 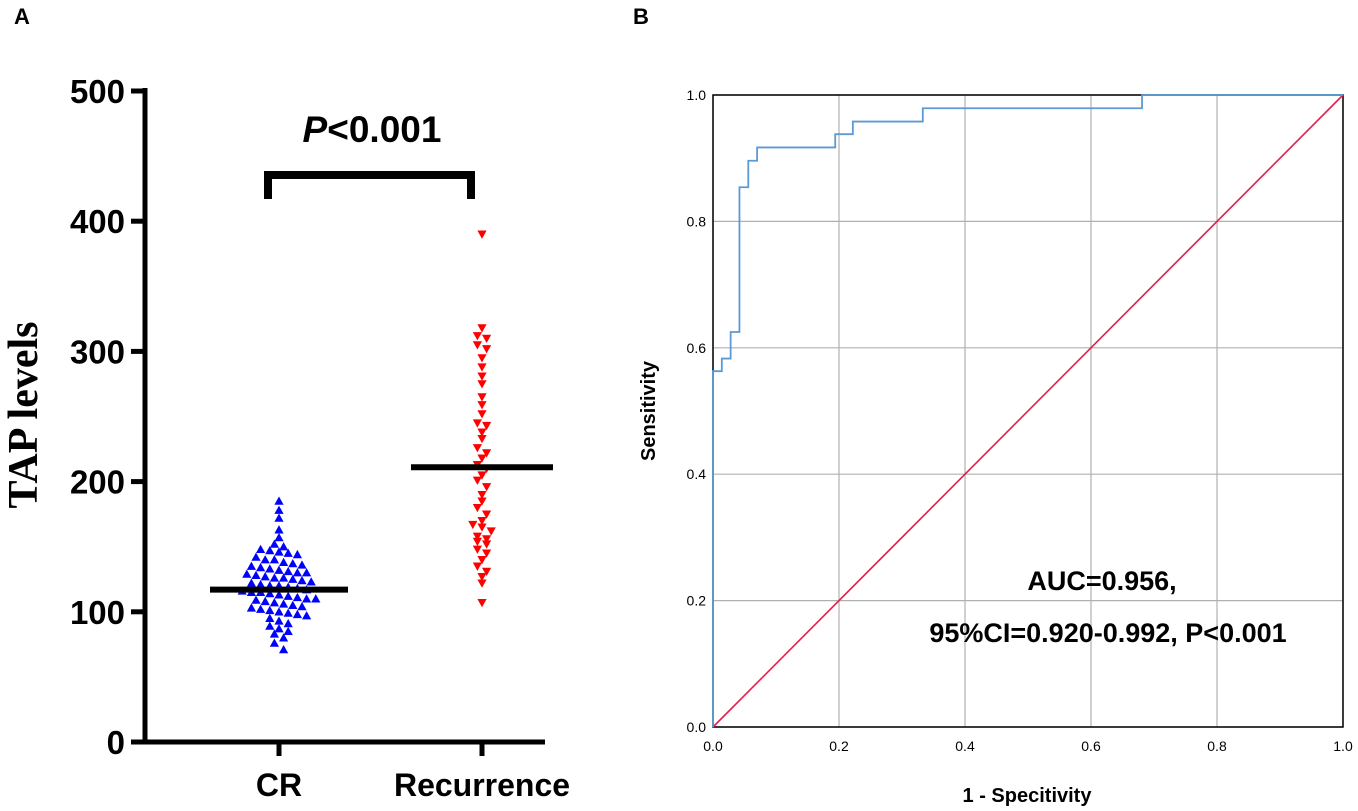 I want to click on panel-a-y-axis-label: TAP levels, so click(x=24, y=414).